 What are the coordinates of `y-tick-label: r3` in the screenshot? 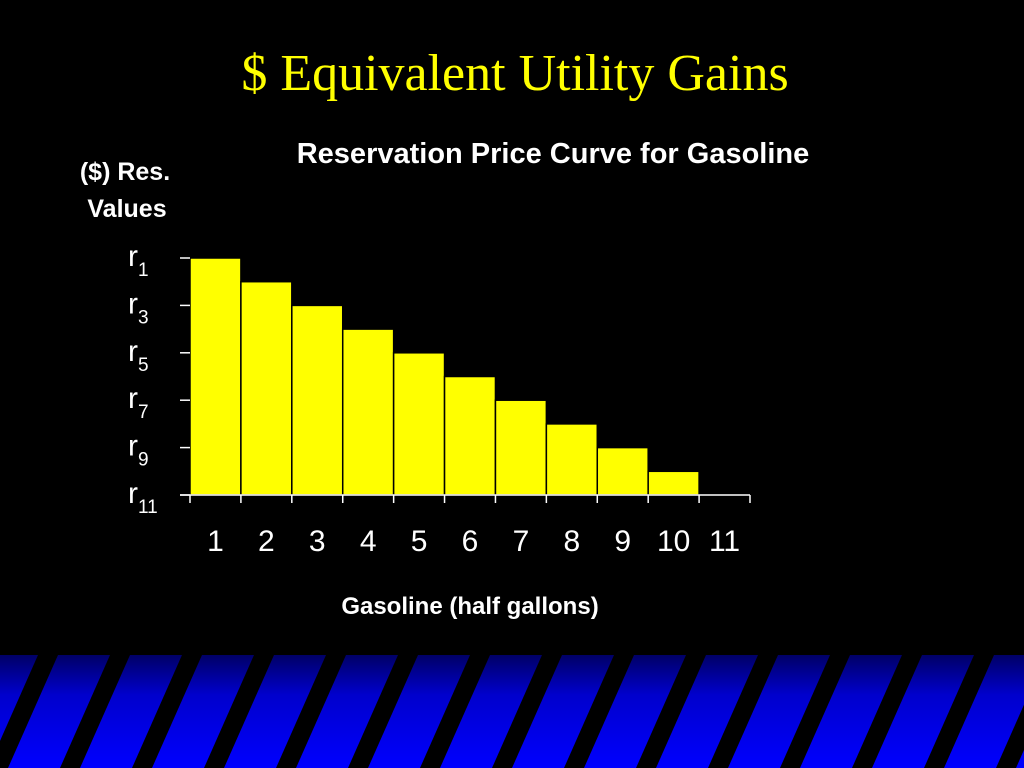 It's located at (138, 307).